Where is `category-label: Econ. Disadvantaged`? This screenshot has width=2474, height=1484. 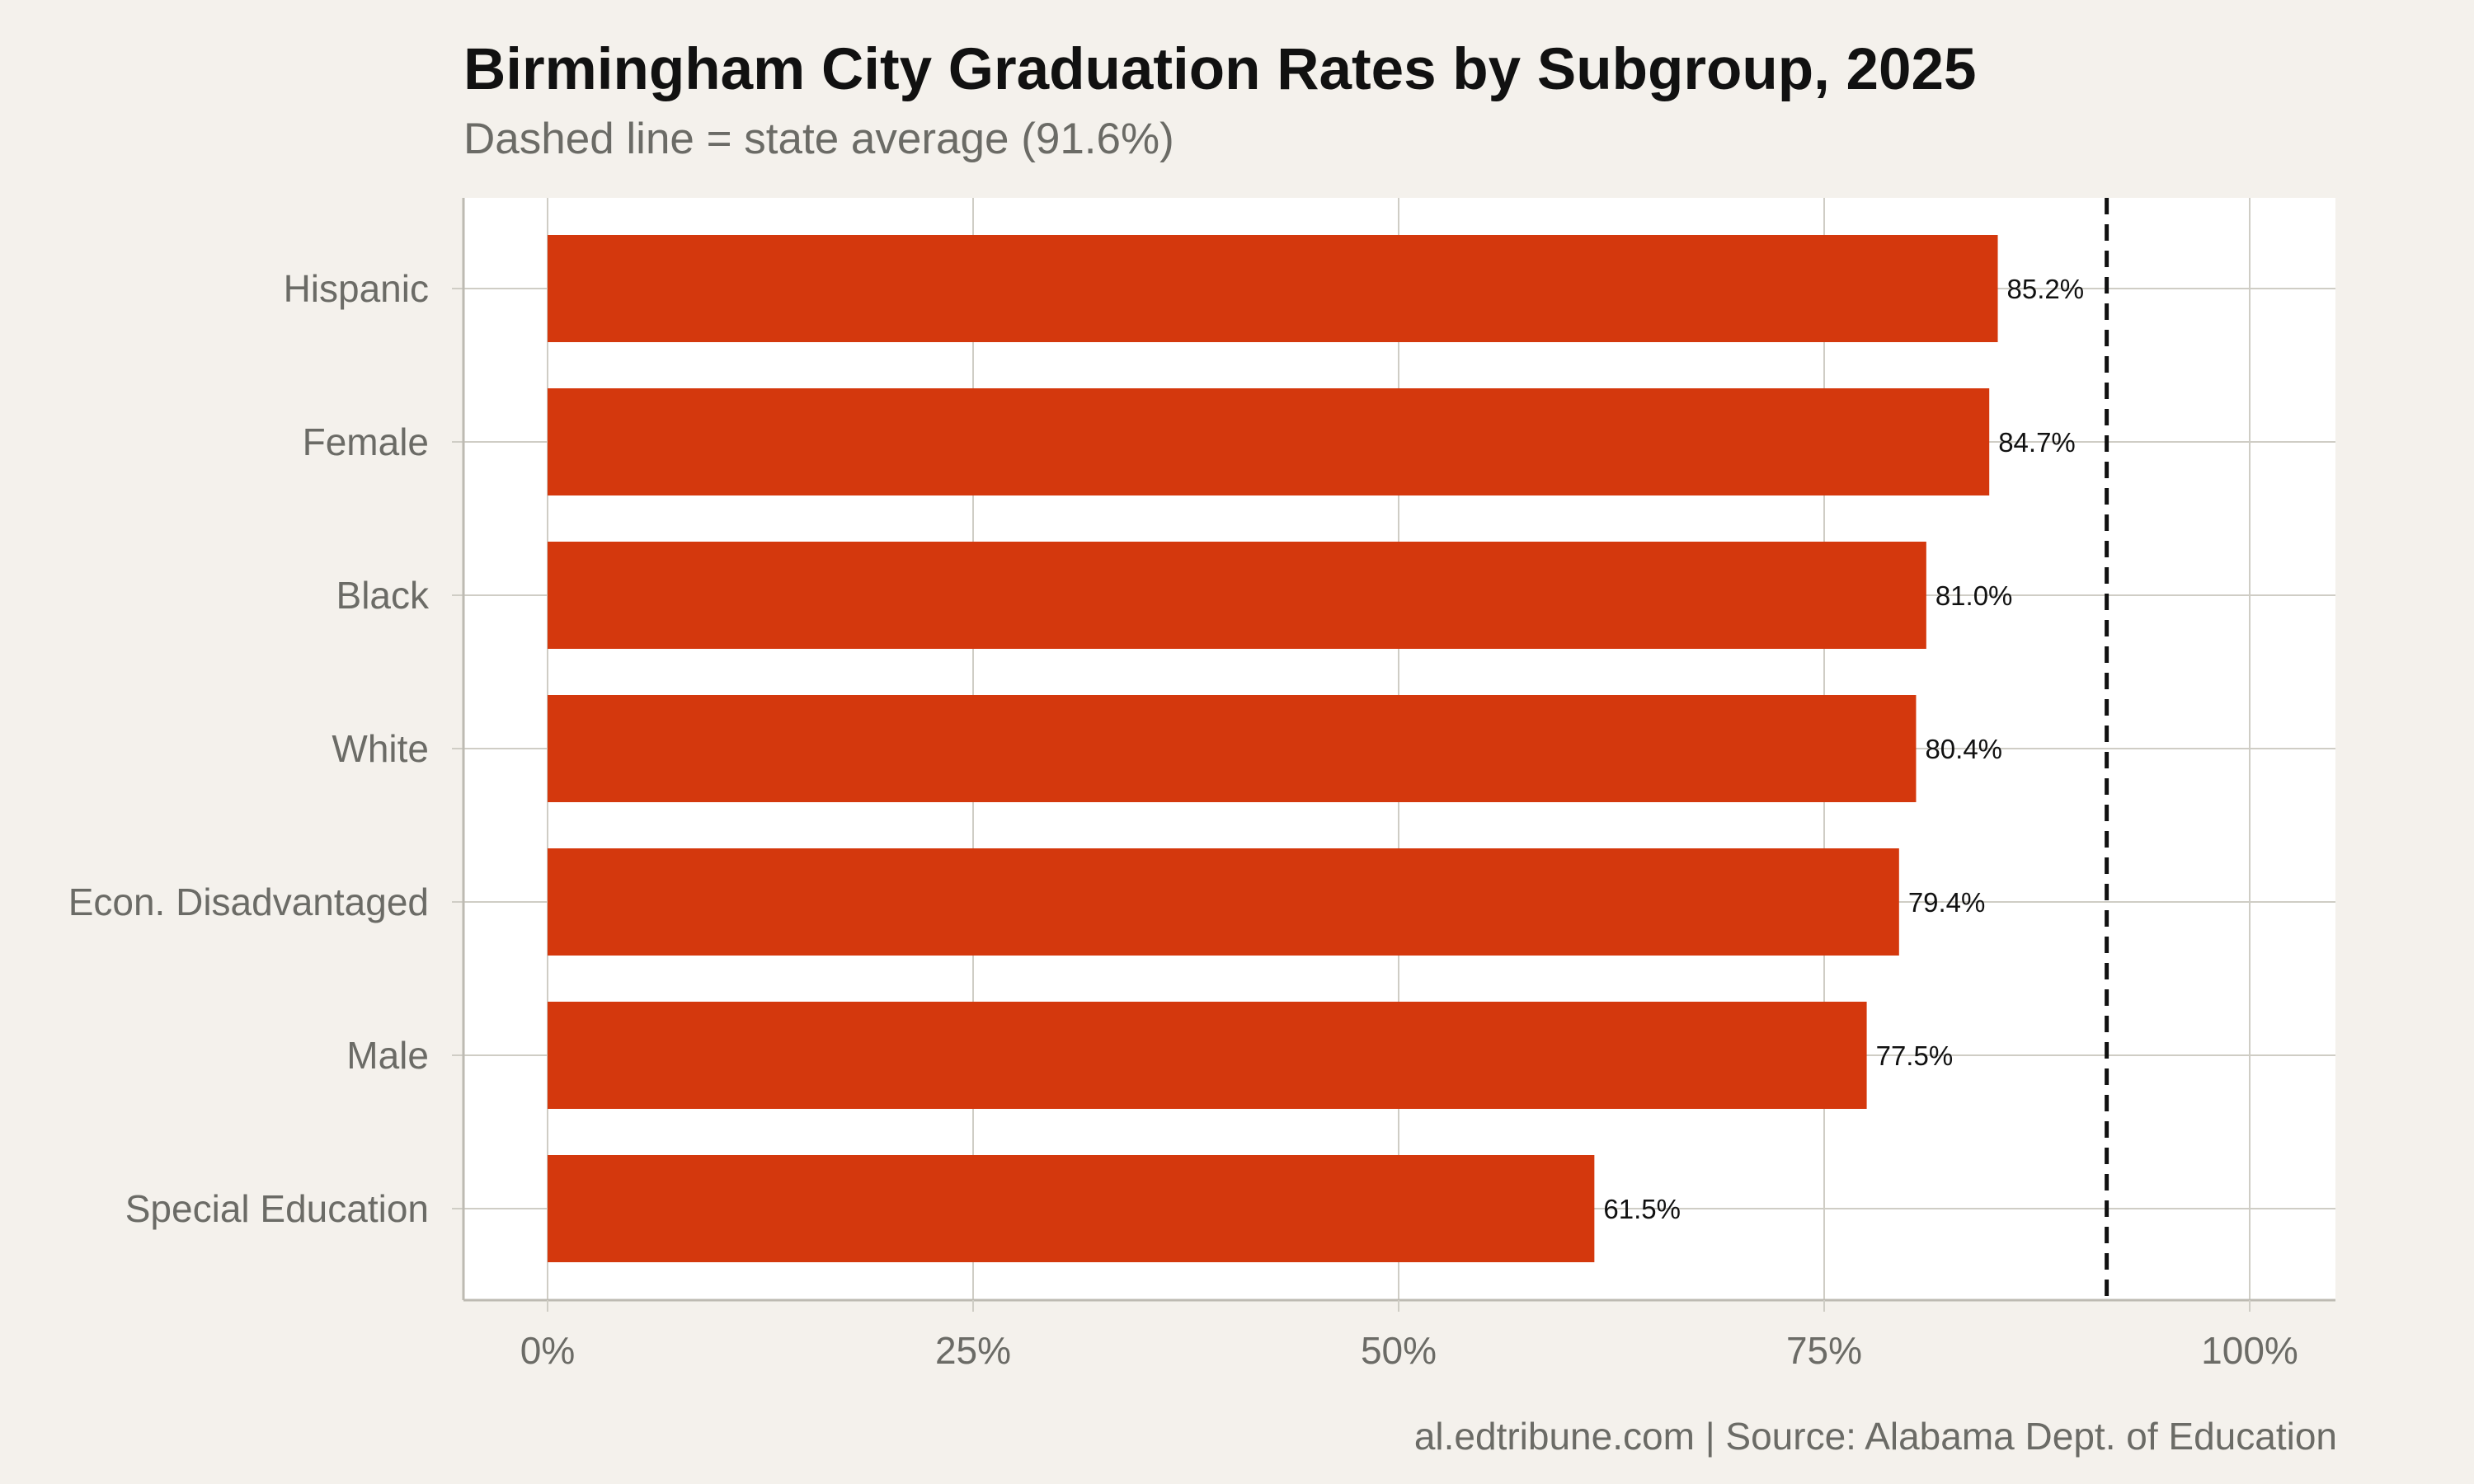
category-label: Econ. Disadvantaged is located at coordinates (248, 902).